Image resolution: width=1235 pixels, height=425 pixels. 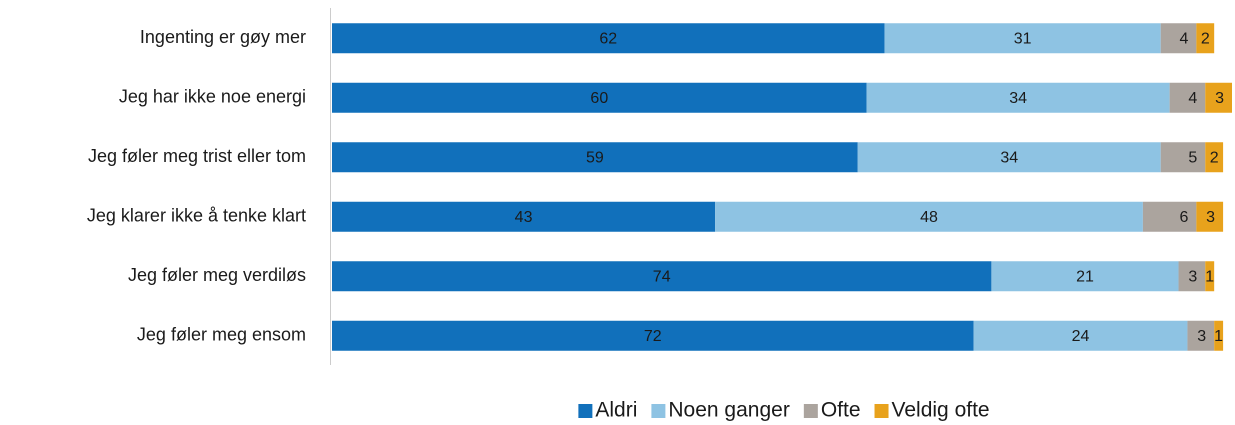 I want to click on legend-label: Aldri, so click(x=616, y=410).